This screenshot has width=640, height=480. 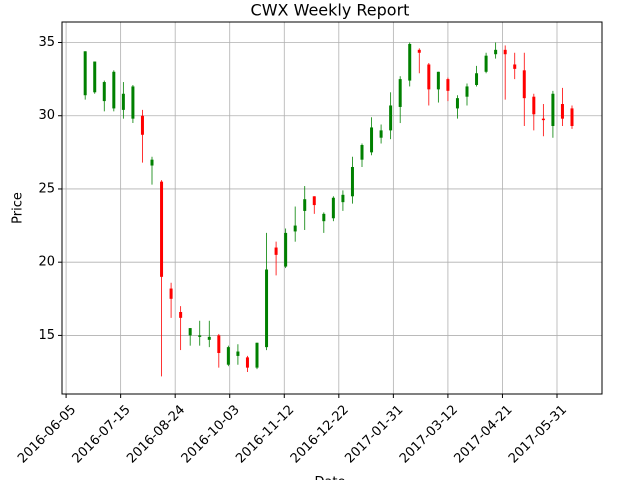 I want to click on y-tick-label: 35, so click(x=46, y=42).